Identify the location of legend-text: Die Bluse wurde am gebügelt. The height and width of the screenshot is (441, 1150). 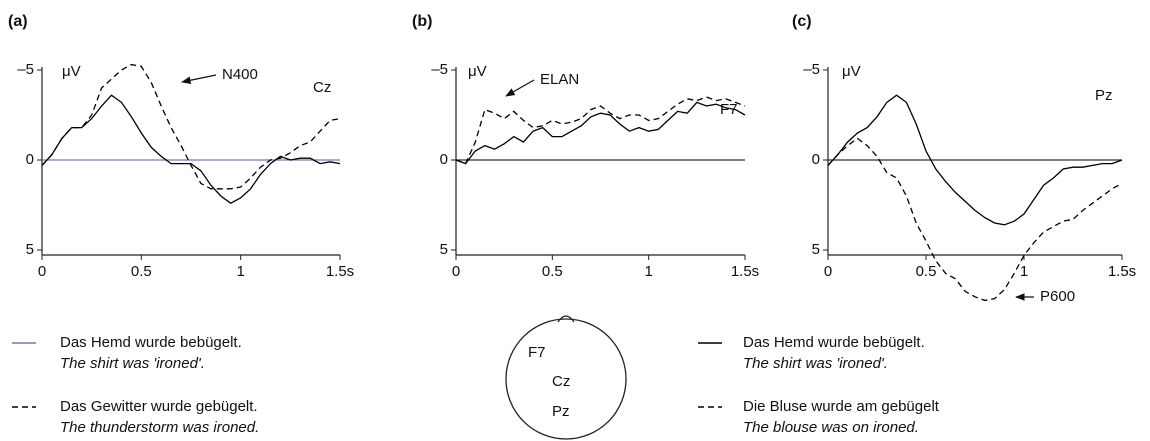
(841, 406).